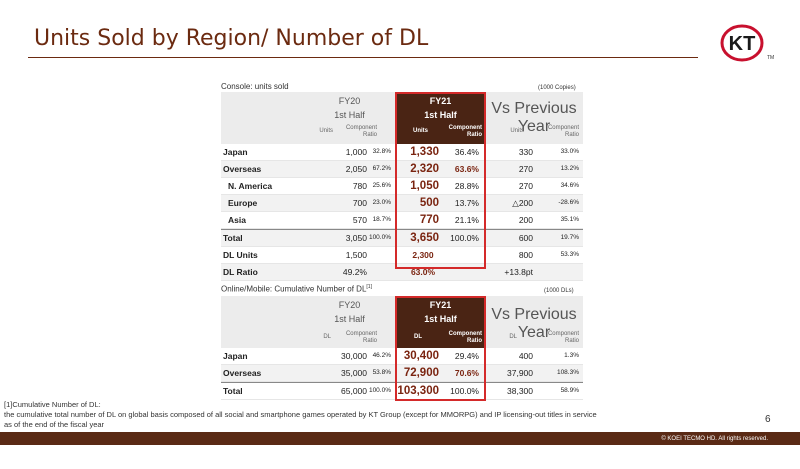 This screenshot has height=469, width=800. I want to click on row-label: Asia, so click(237, 220).